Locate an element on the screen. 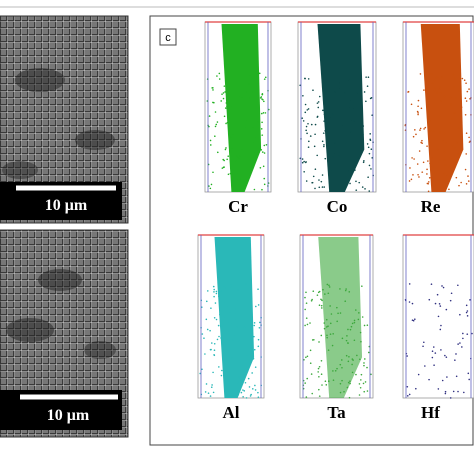 The image size is (474, 474). panel-label-box is located at coordinates (168, 37).